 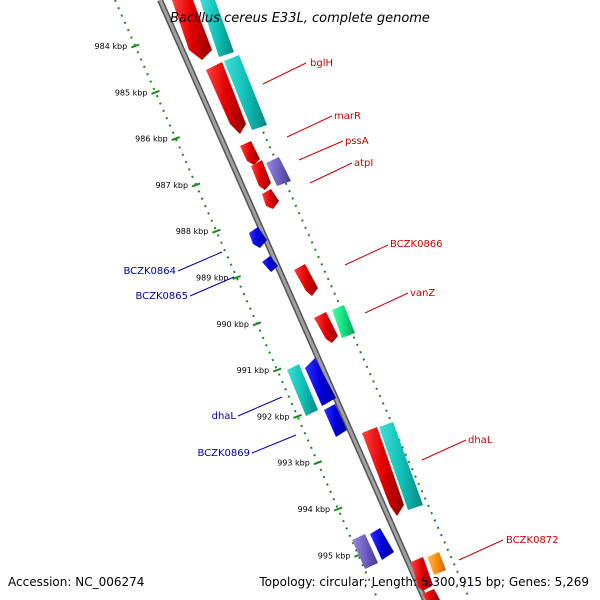 What do you see at coordinates (436, 563) in the screenshot?
I see `feature-BCZK0872` at bounding box center [436, 563].